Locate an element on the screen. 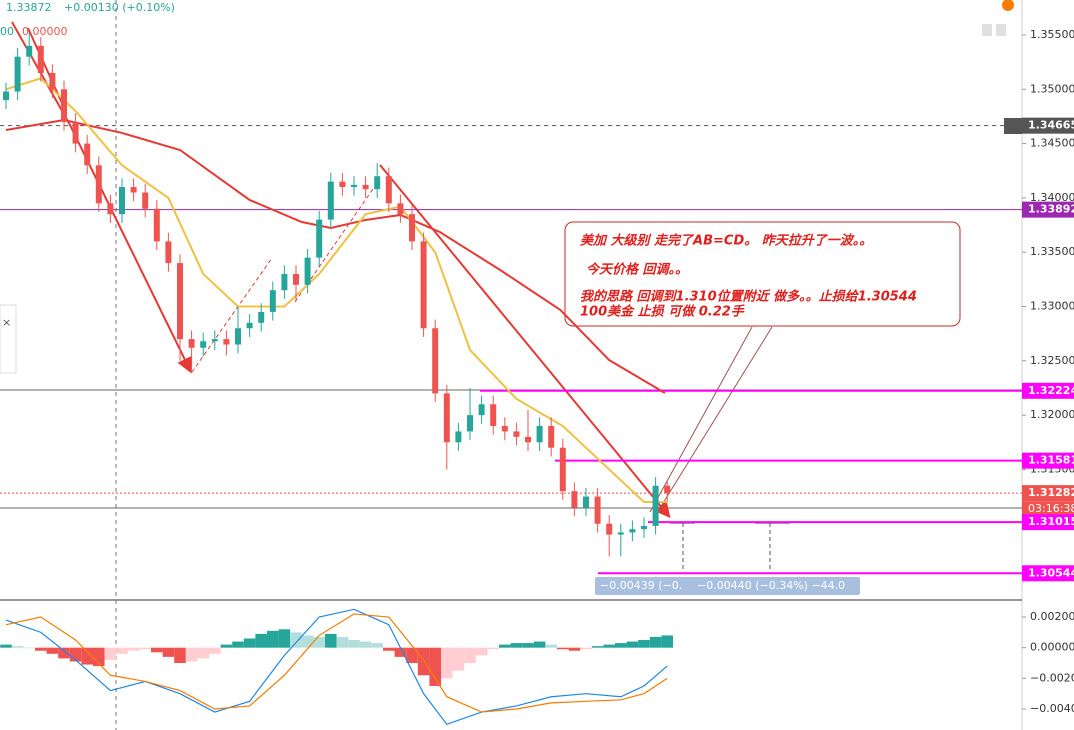 The height and width of the screenshot is (730, 1074). y-tick-label: −0.00400 is located at coordinates (1052, 708).